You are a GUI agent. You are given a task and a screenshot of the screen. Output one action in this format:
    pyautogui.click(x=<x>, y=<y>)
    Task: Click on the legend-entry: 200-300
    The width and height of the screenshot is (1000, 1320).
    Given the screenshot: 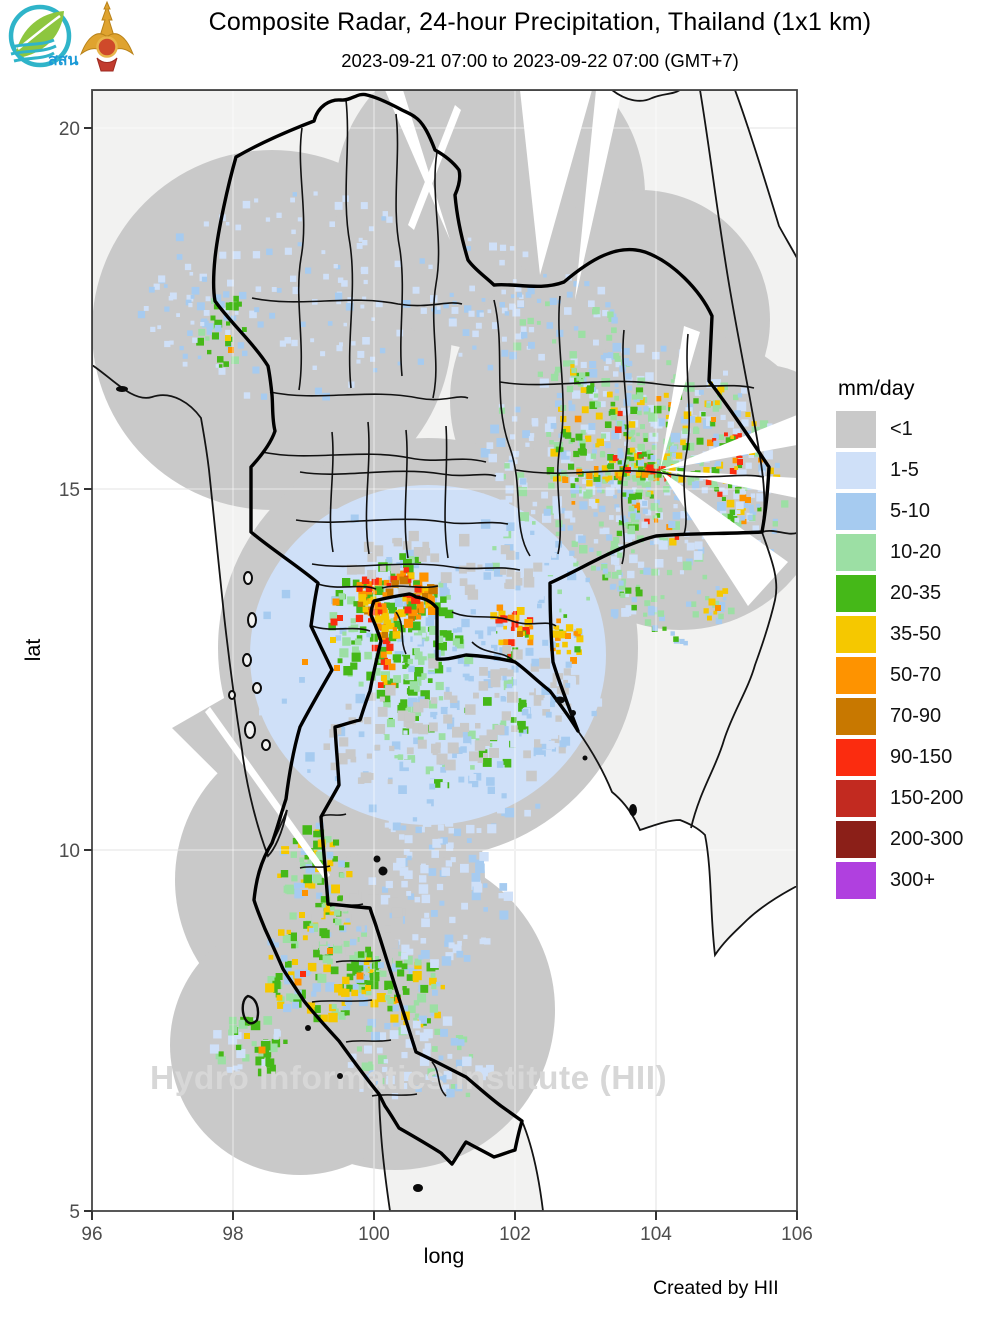 What is the action you would take?
    pyautogui.click(x=916, y=839)
    